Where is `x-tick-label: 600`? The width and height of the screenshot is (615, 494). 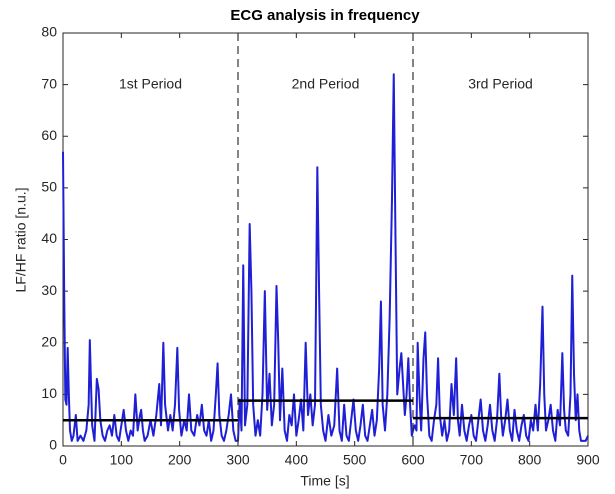 x-tick-label: 600 is located at coordinates (413, 460).